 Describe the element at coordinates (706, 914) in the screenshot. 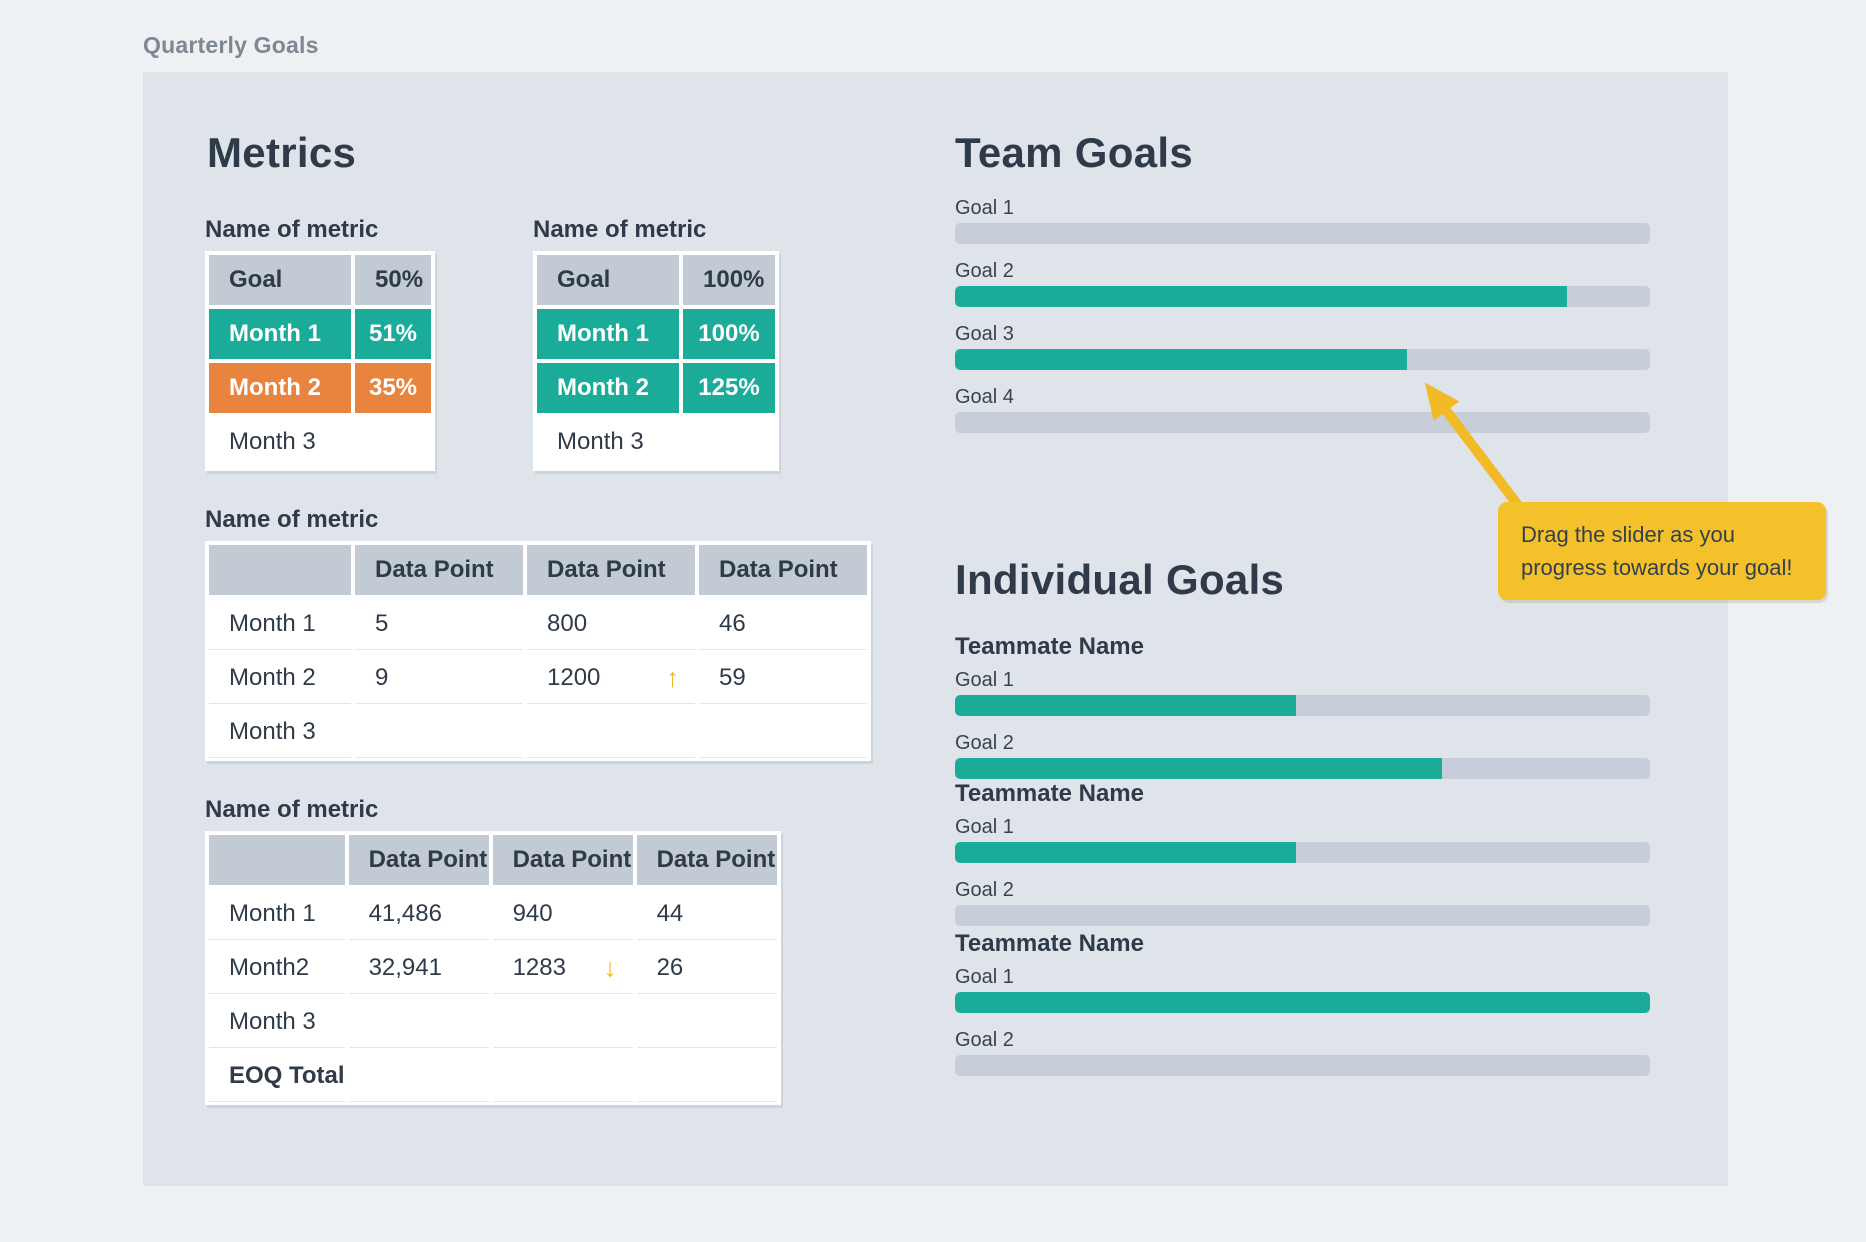

I see `value-cell: 44` at that location.